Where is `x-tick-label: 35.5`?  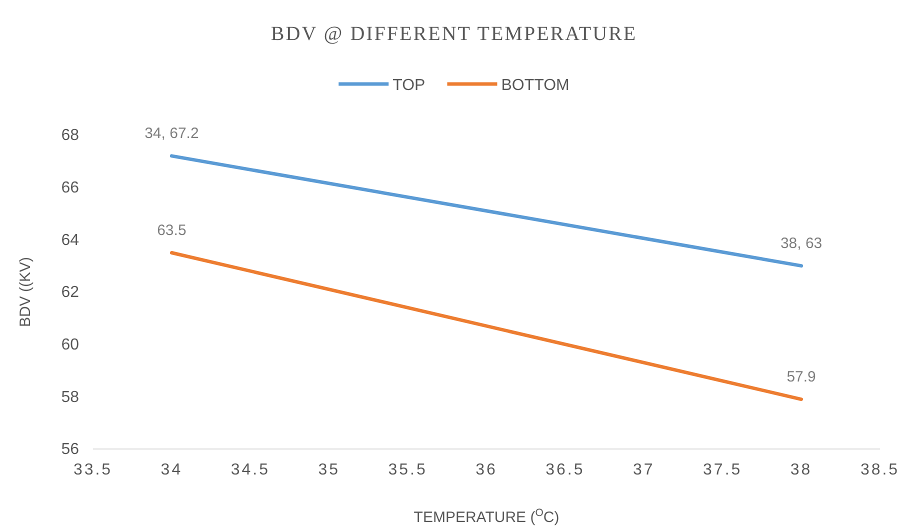
x-tick-label: 35.5 is located at coordinates (408, 469).